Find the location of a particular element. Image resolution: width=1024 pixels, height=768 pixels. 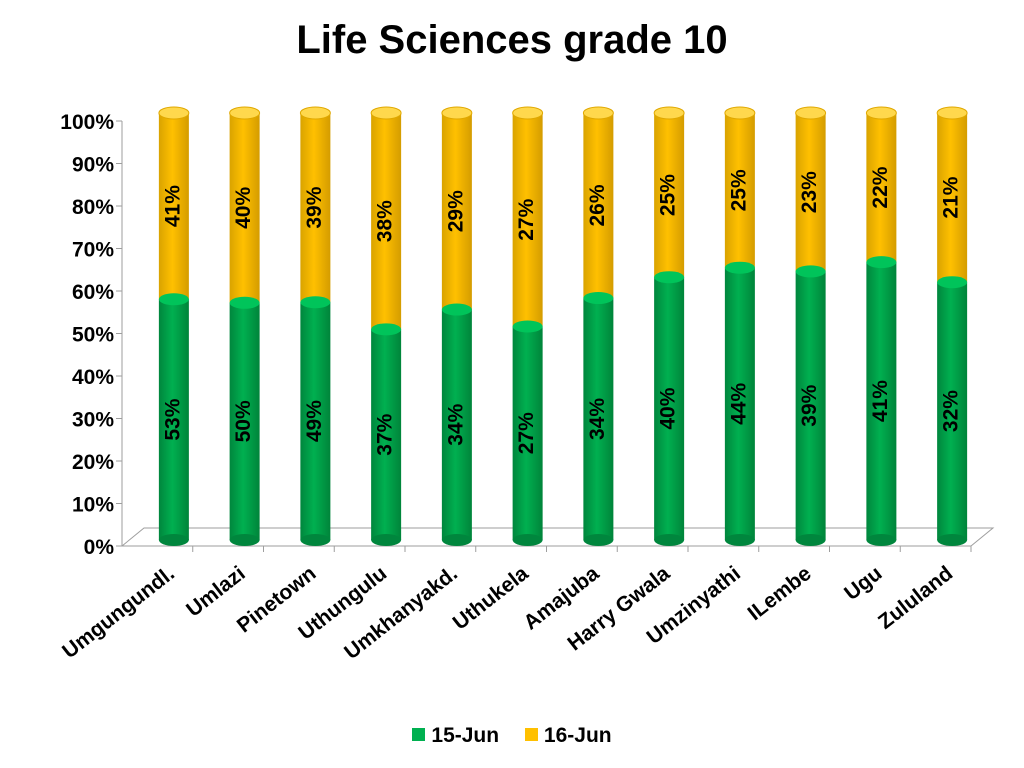

legend-swatch-yellow is located at coordinates (531, 734).